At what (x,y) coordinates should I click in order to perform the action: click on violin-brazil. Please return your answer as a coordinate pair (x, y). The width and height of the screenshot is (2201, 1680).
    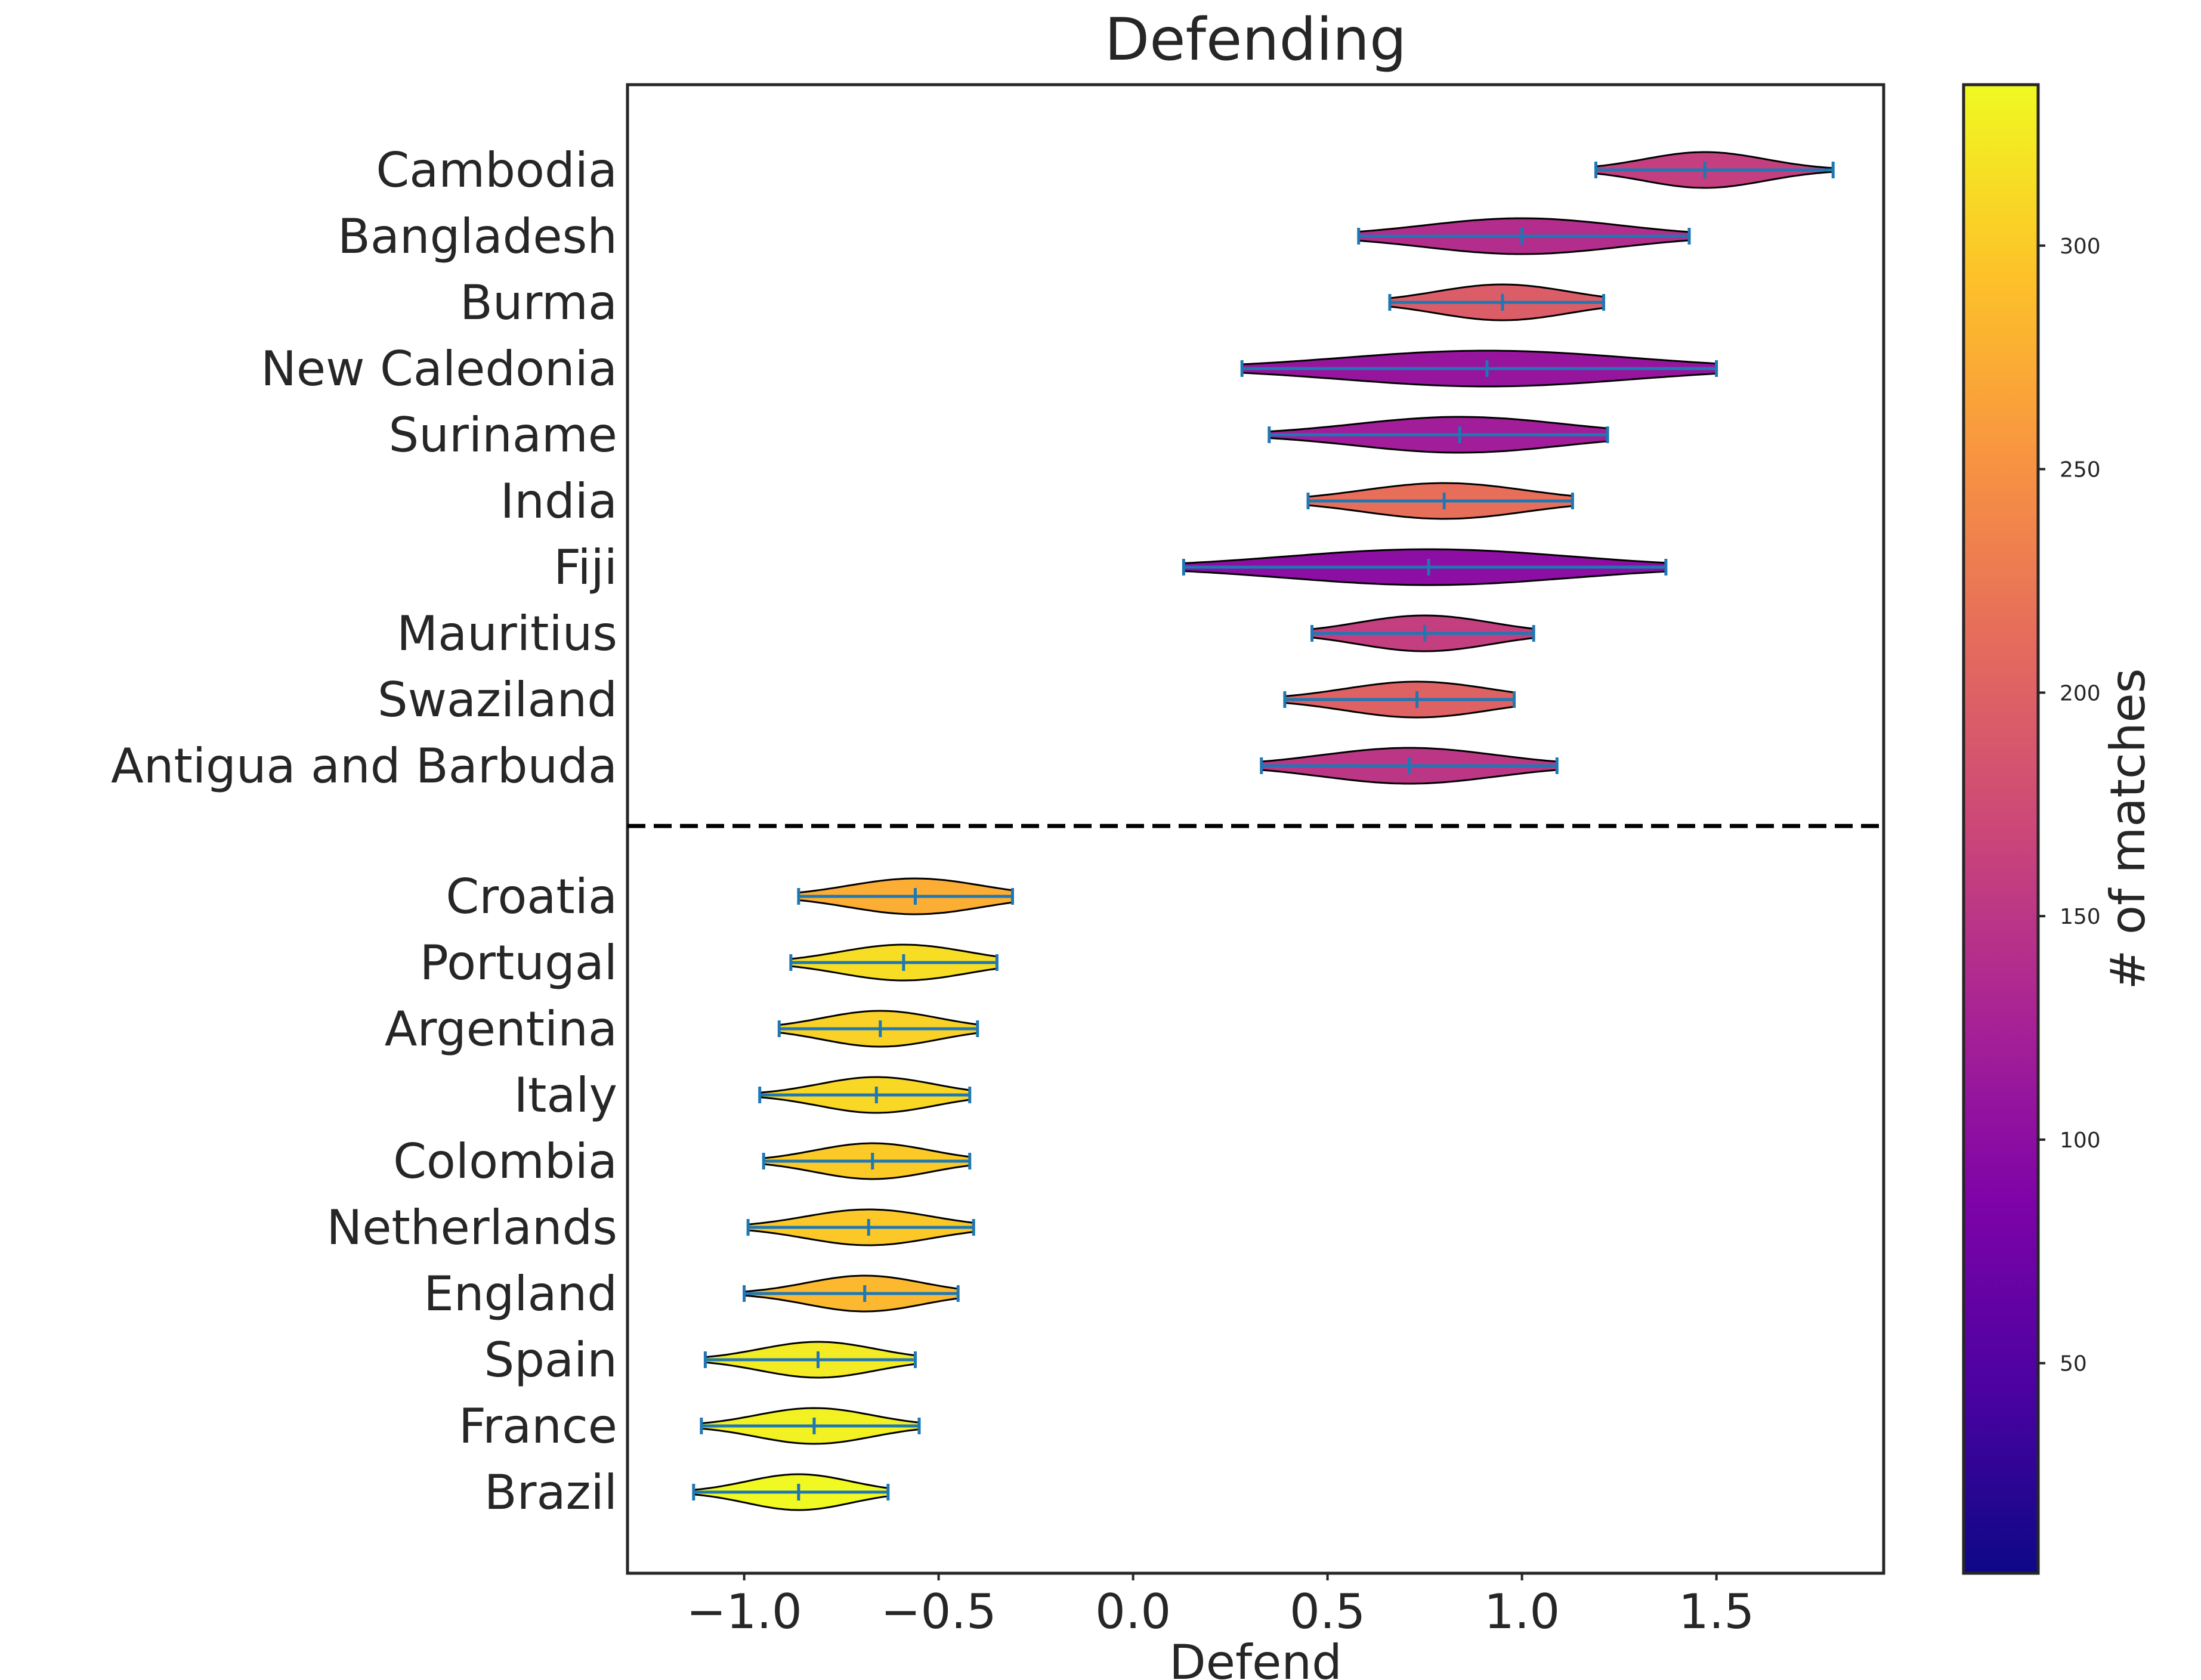
    Looking at the image, I should click on (791, 1492).